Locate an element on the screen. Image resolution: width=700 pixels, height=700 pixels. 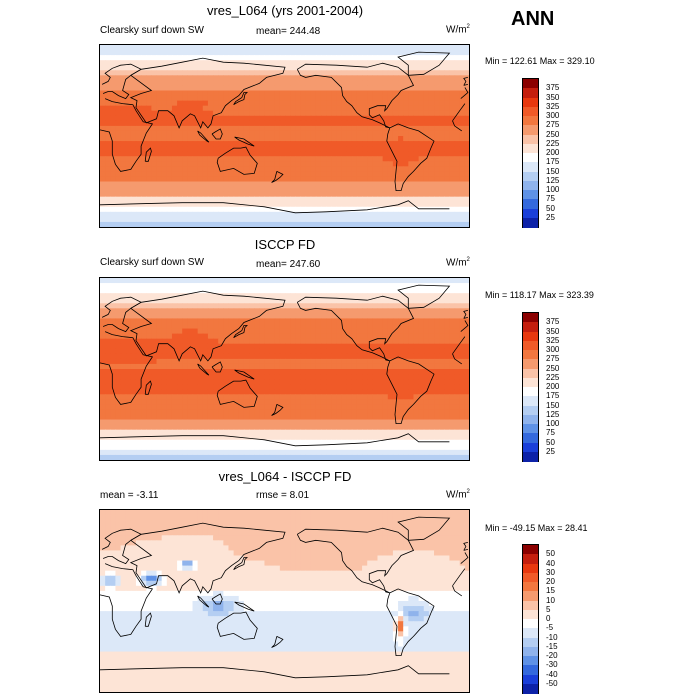
colorbar-swatch is located at coordinates (530, 195).